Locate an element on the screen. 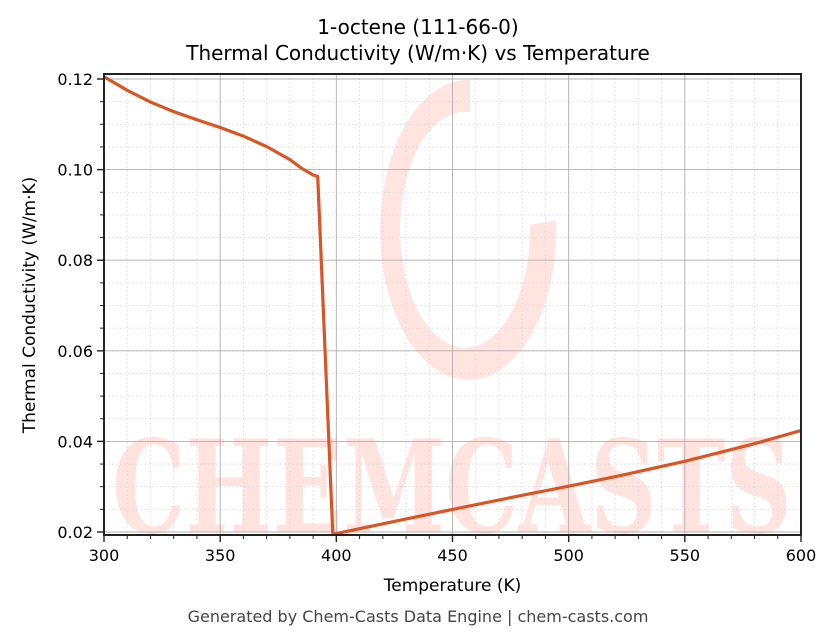 This screenshot has width=836, height=644. y-tick-label: 0.02 is located at coordinates (75, 532).